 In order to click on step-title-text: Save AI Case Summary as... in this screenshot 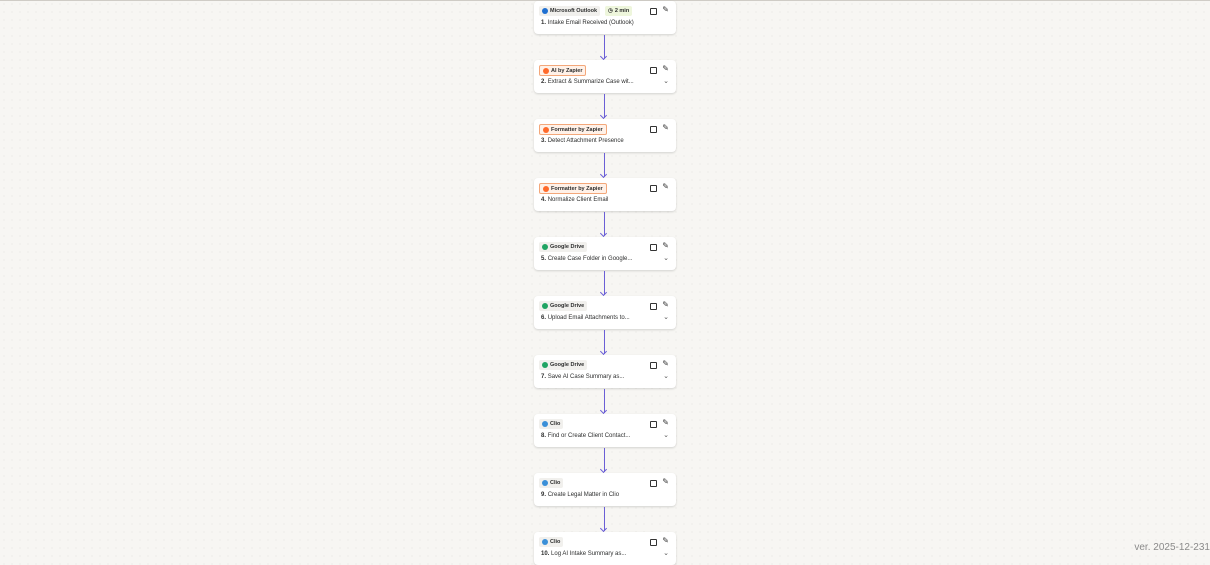, I will do `click(586, 377)`.